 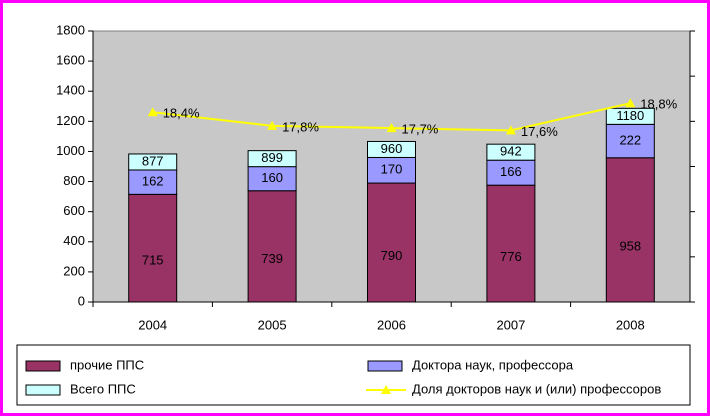 What do you see at coordinates (391, 324) in the screenshot?
I see `x-tick-label: 2006` at bounding box center [391, 324].